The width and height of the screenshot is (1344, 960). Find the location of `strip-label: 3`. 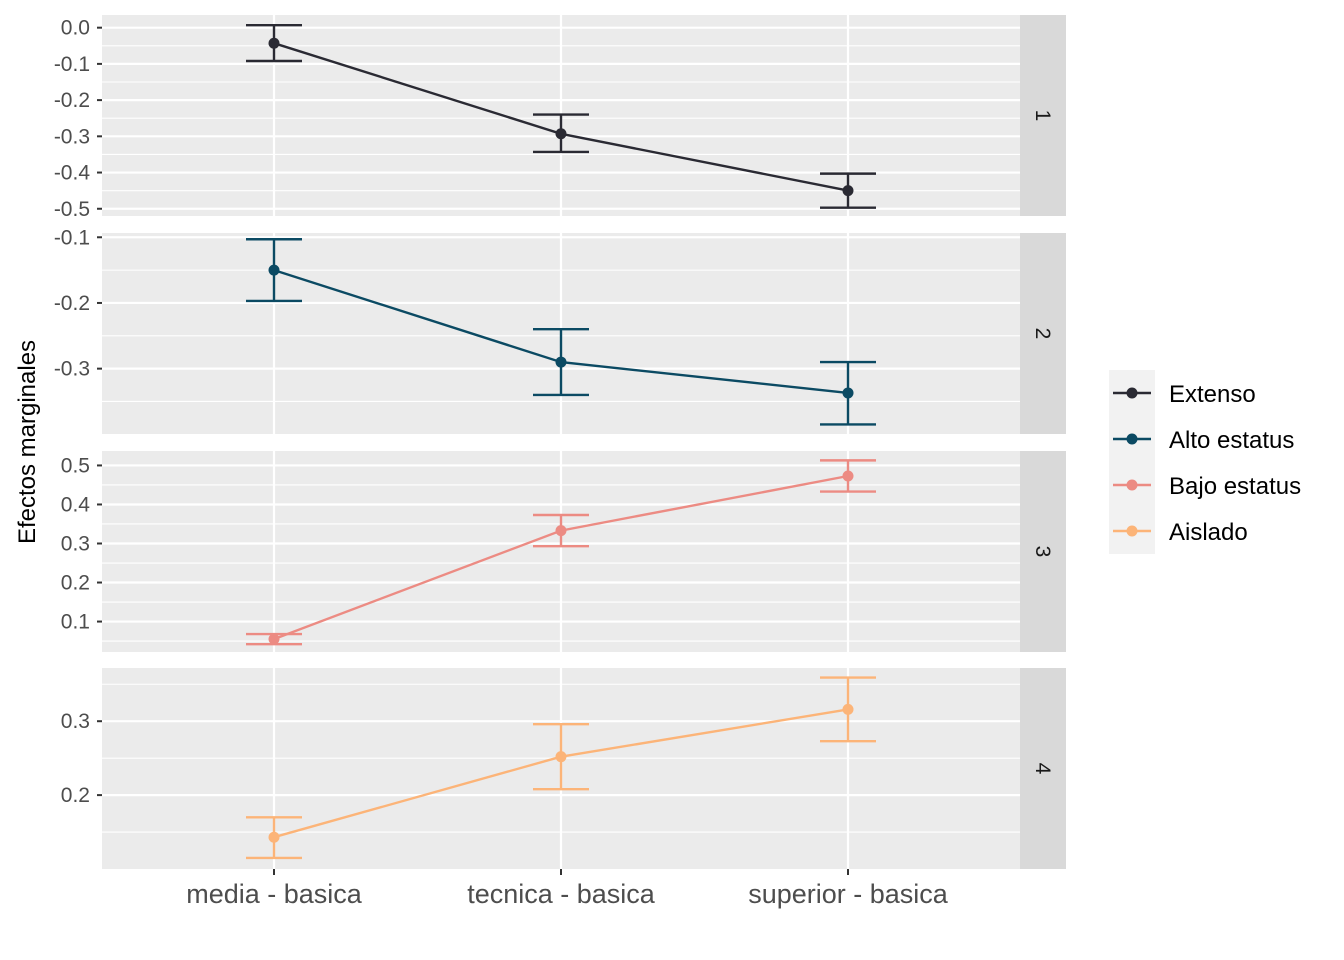

strip-label: 3 is located at coordinates (1042, 552).